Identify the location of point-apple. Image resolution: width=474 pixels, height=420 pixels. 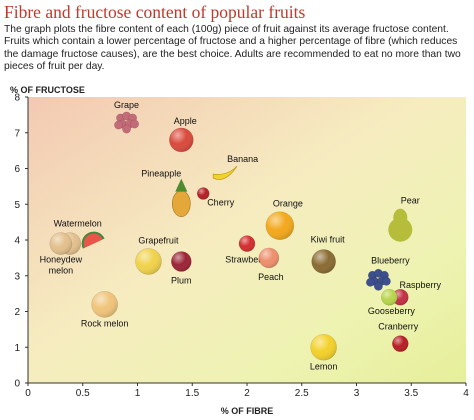
(181, 140).